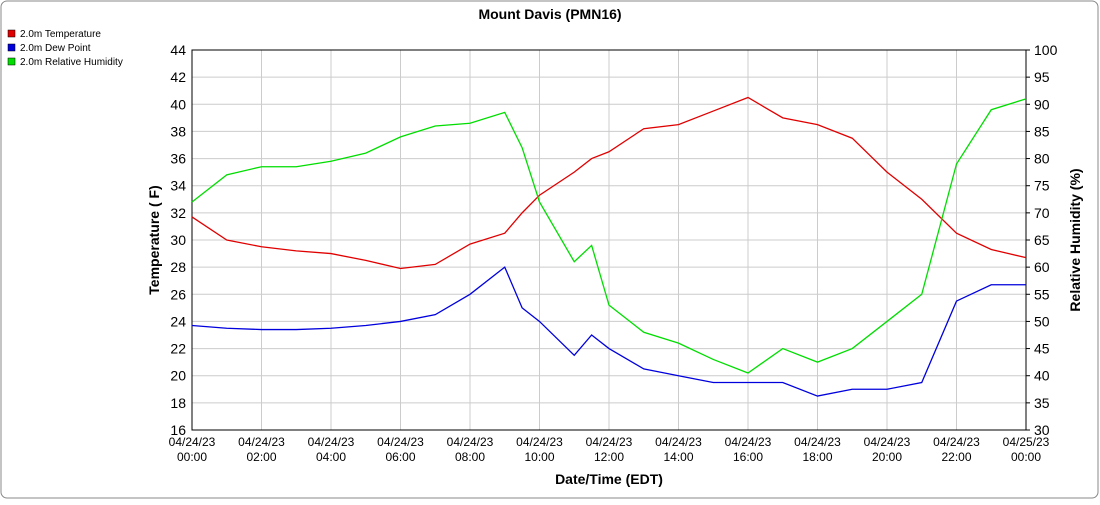 The width and height of the screenshot is (1100, 505). I want to click on y-tick-label: 32, so click(178, 213).